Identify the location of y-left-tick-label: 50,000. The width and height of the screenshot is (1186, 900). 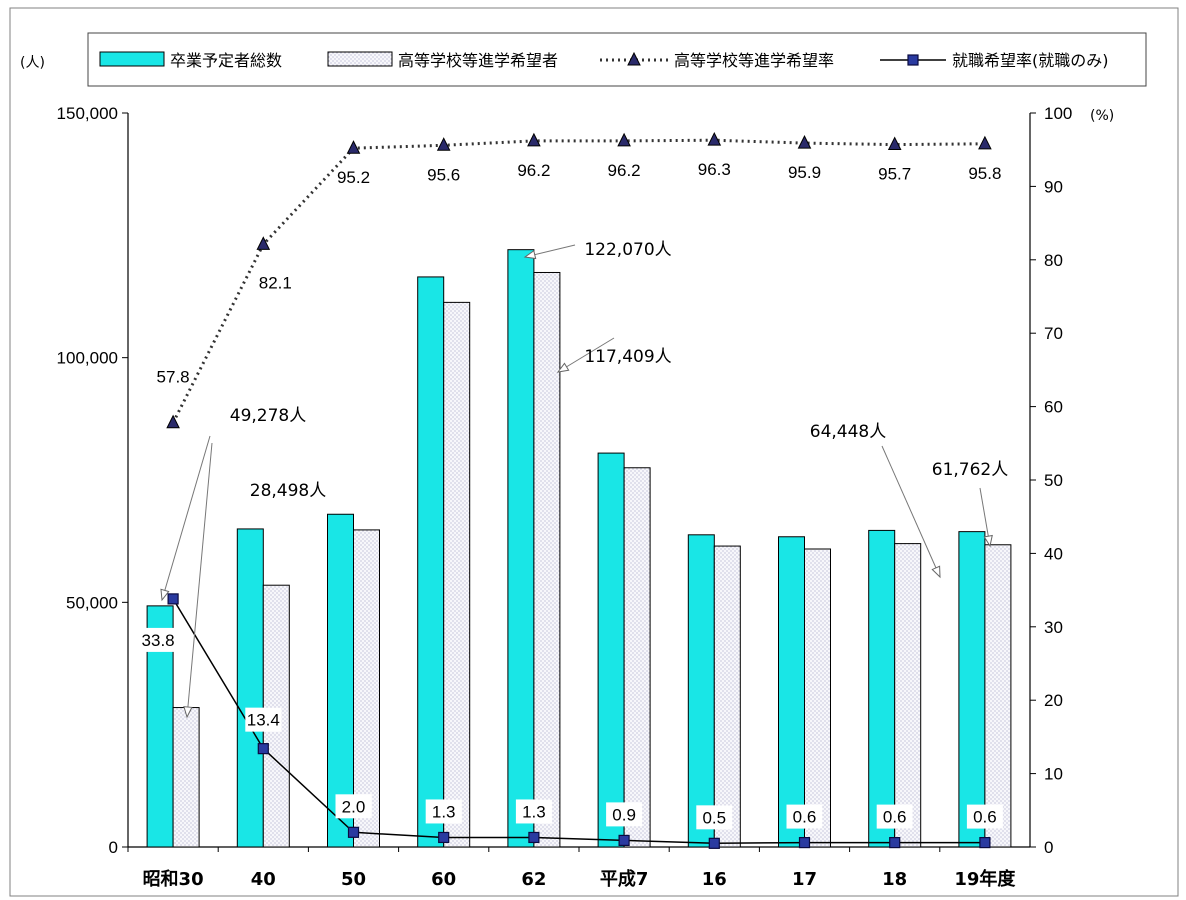
(92, 602).